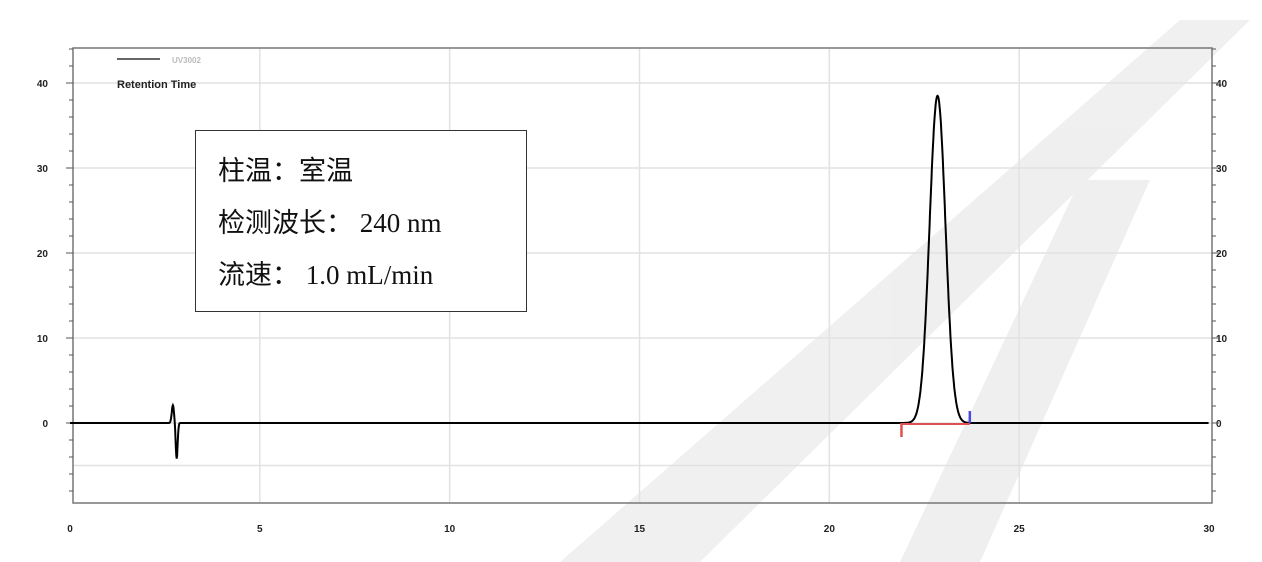 Image resolution: width=1262 pixels, height=562 pixels. Describe the element at coordinates (159, 73) in the screenshot. I see `legend: UV3002 Retention Time` at that location.